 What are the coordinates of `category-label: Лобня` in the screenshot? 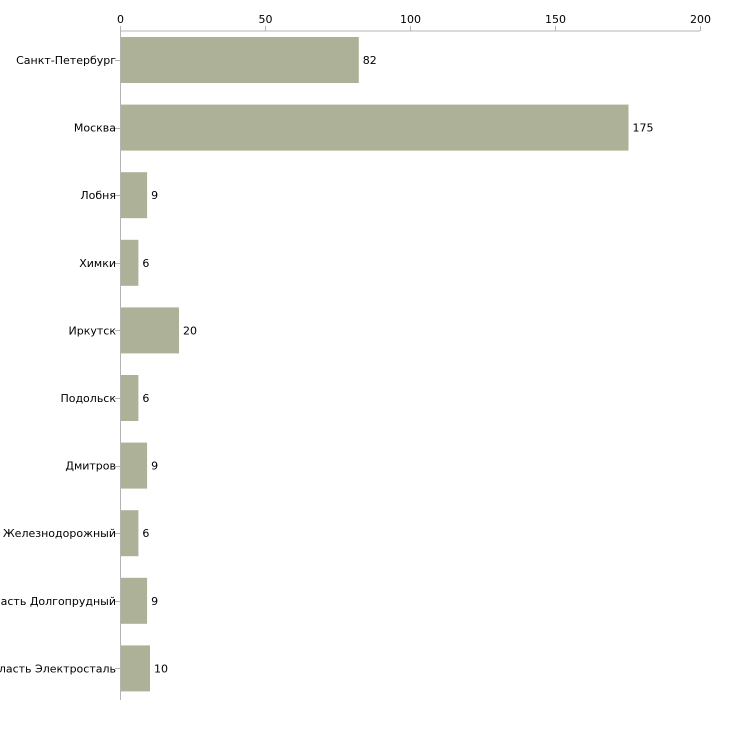 It's located at (98, 195).